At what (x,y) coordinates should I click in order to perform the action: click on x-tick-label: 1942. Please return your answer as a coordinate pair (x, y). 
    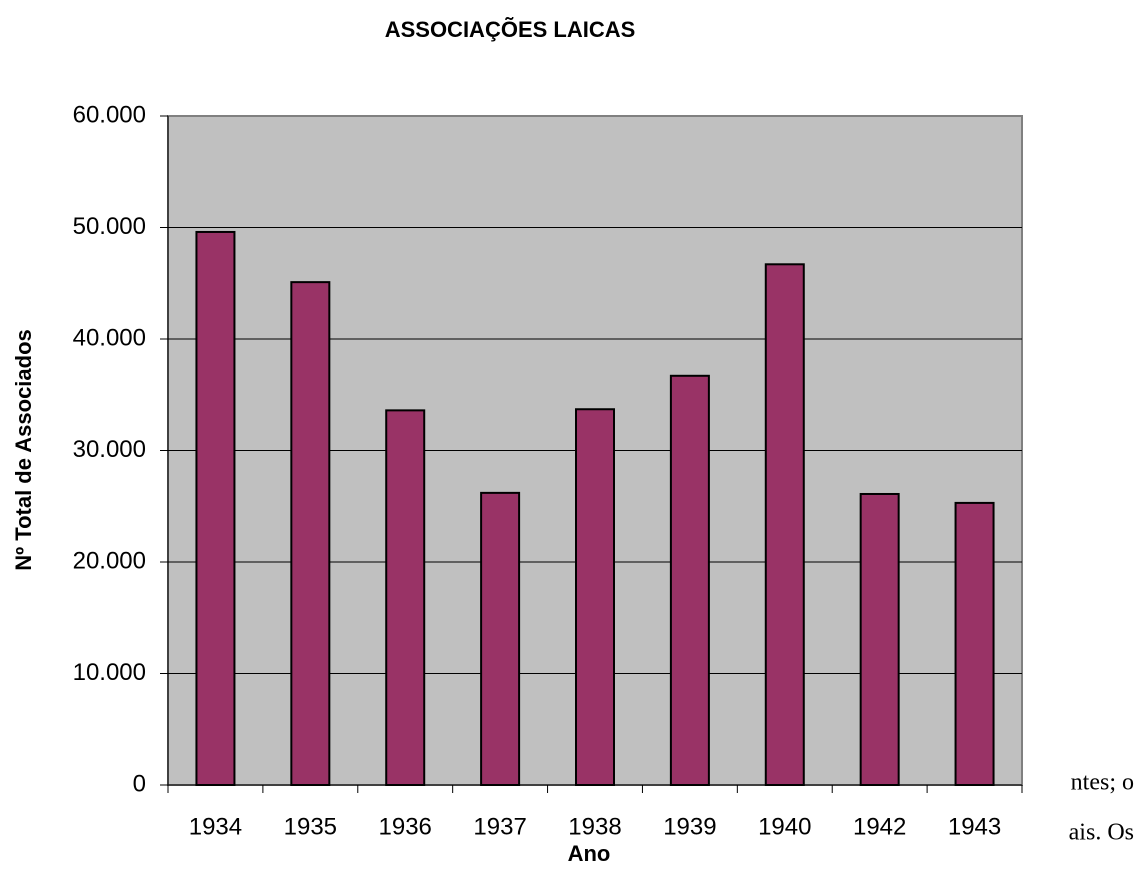
    Looking at the image, I should click on (879, 826).